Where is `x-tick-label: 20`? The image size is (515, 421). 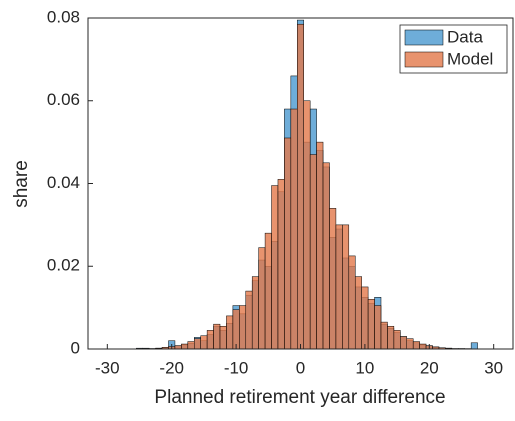
x-tick-label: 20 is located at coordinates (429, 367).